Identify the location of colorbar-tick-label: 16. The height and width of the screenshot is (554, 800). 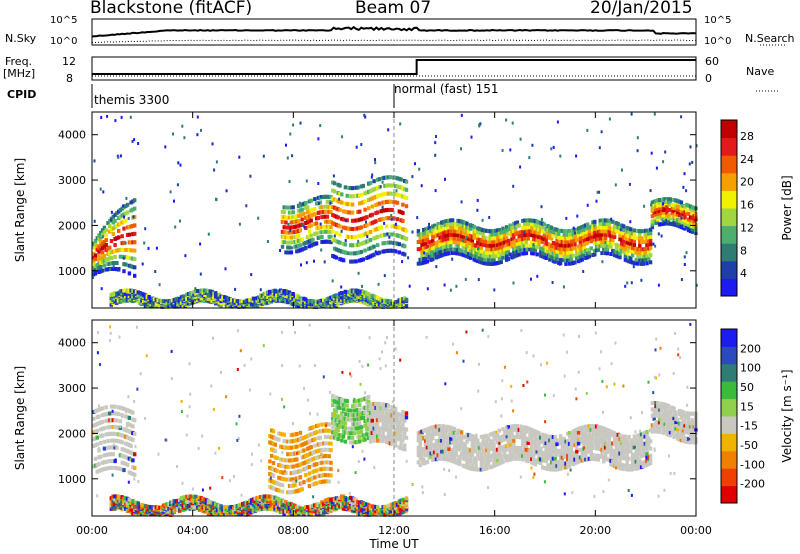
(747, 205).